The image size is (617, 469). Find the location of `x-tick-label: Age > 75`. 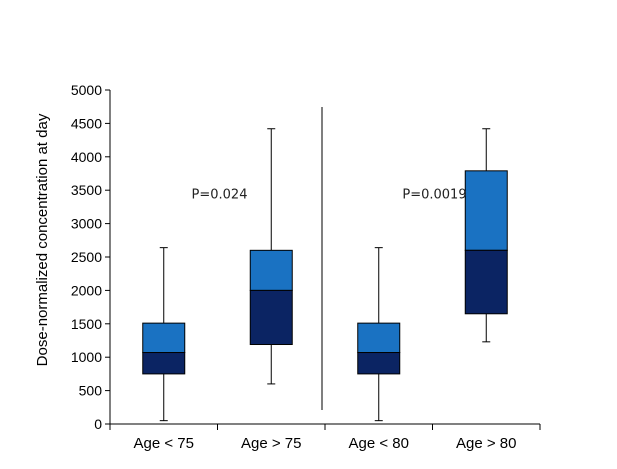

x-tick-label: Age > 75 is located at coordinates (271, 443).